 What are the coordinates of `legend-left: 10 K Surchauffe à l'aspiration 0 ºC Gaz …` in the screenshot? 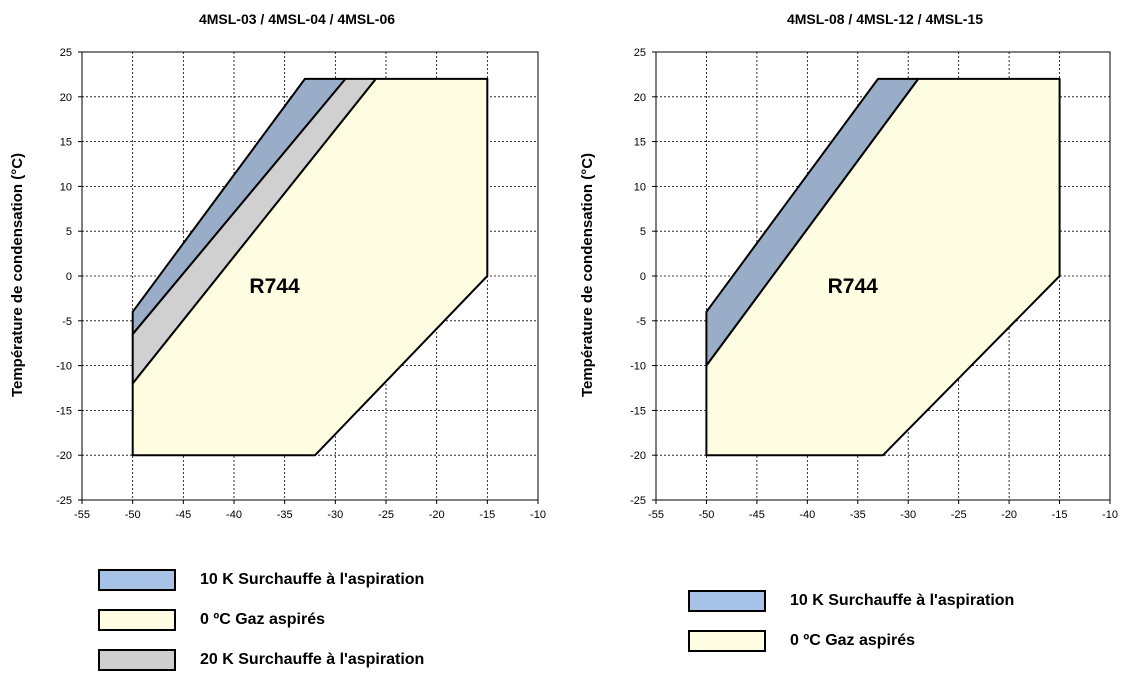 It's located at (313, 621).